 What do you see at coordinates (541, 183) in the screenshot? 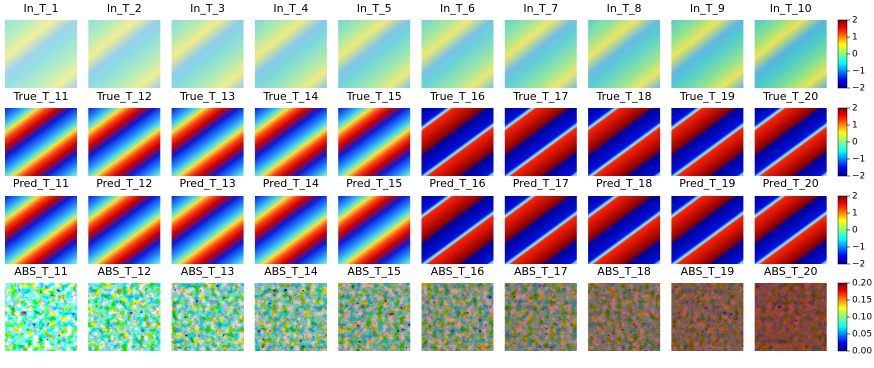
I see `panel-title: Pred_T_17` at bounding box center [541, 183].